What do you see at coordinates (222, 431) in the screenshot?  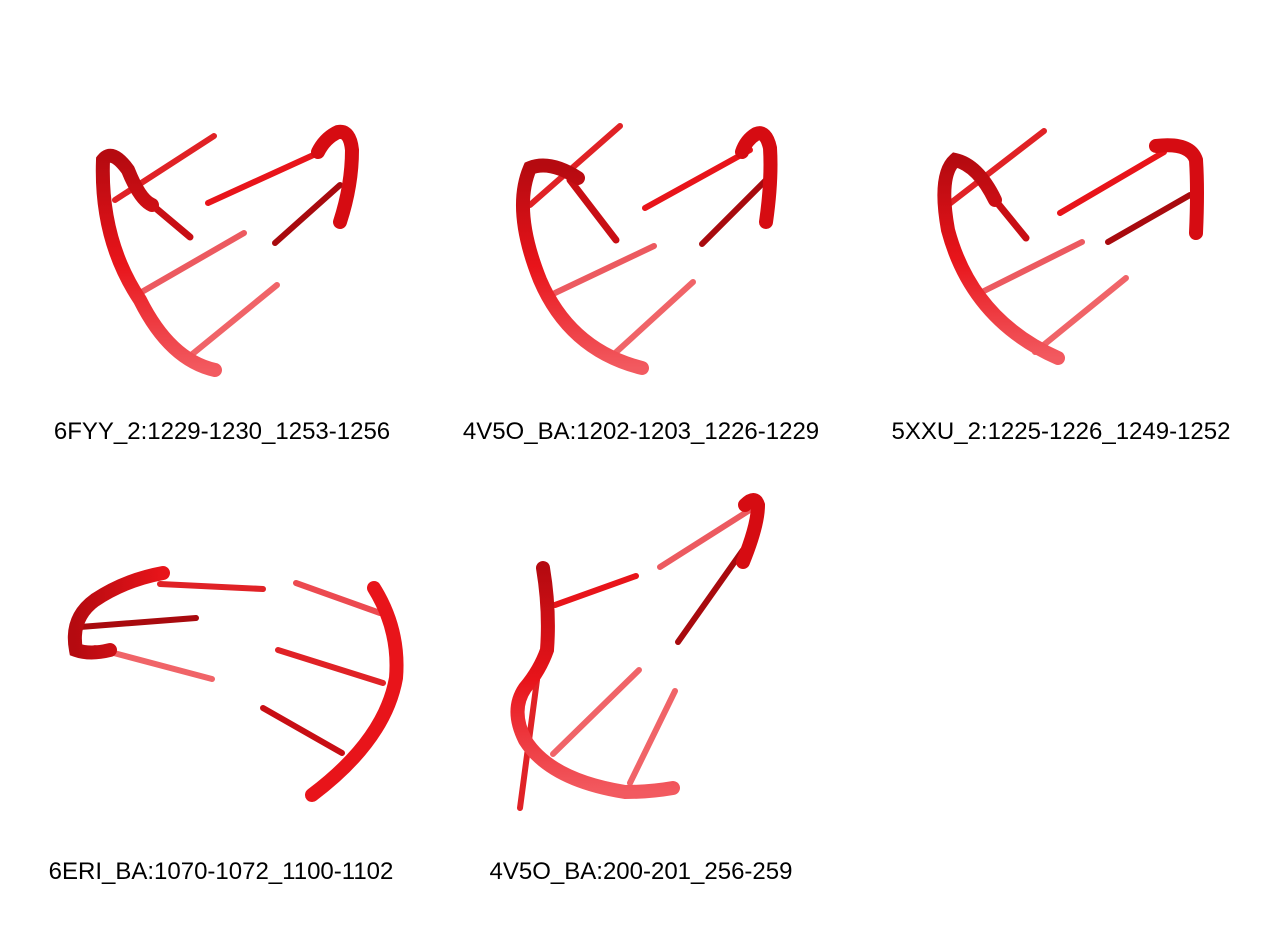 I see `structure-label: 6FYY_2:1229-1230_1253-1256` at bounding box center [222, 431].